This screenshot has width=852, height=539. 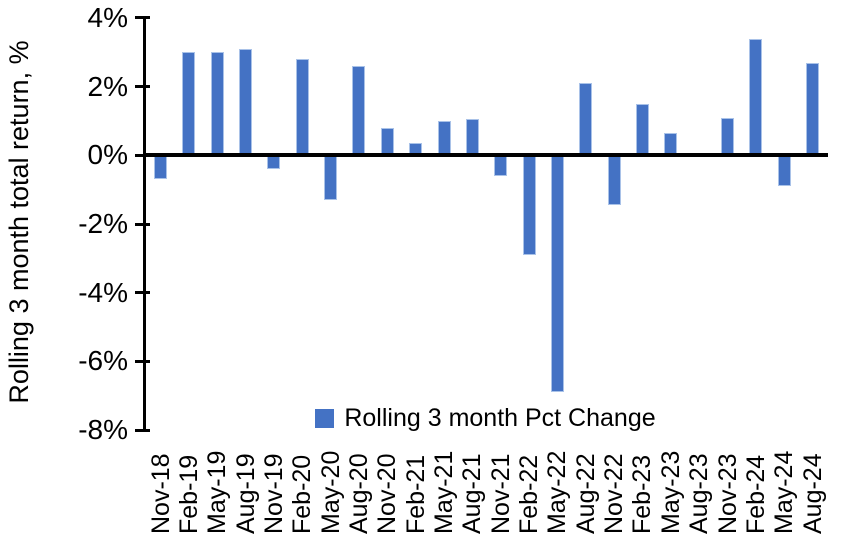 What do you see at coordinates (103, 430) in the screenshot?
I see `y-tick-label: -8%` at bounding box center [103, 430].